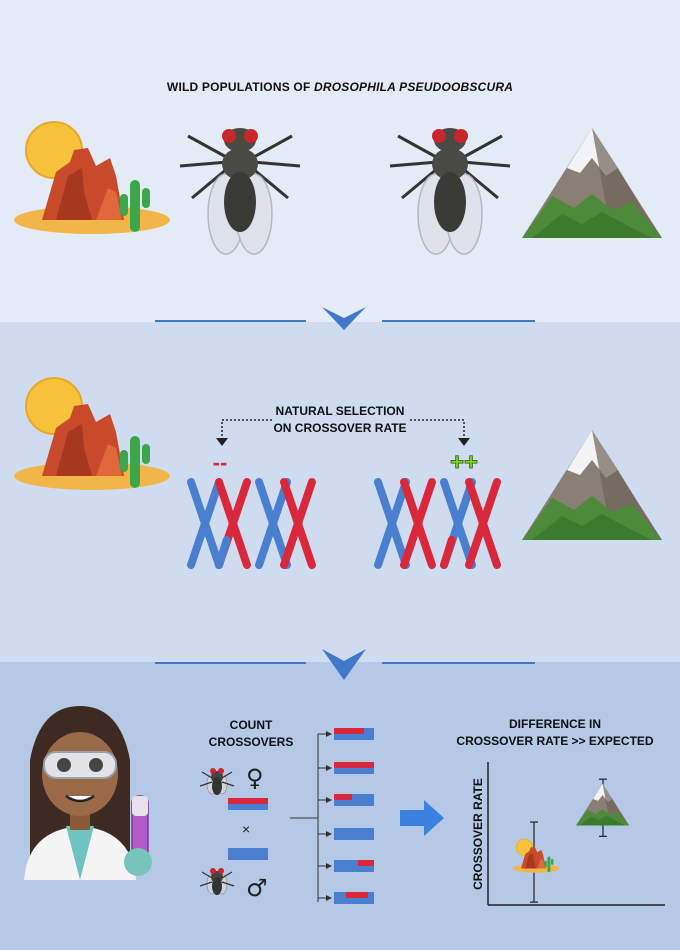 This screenshot has width=680, height=950. What do you see at coordinates (246, 829) in the screenshot?
I see `cross-symbol: ×` at bounding box center [246, 829].